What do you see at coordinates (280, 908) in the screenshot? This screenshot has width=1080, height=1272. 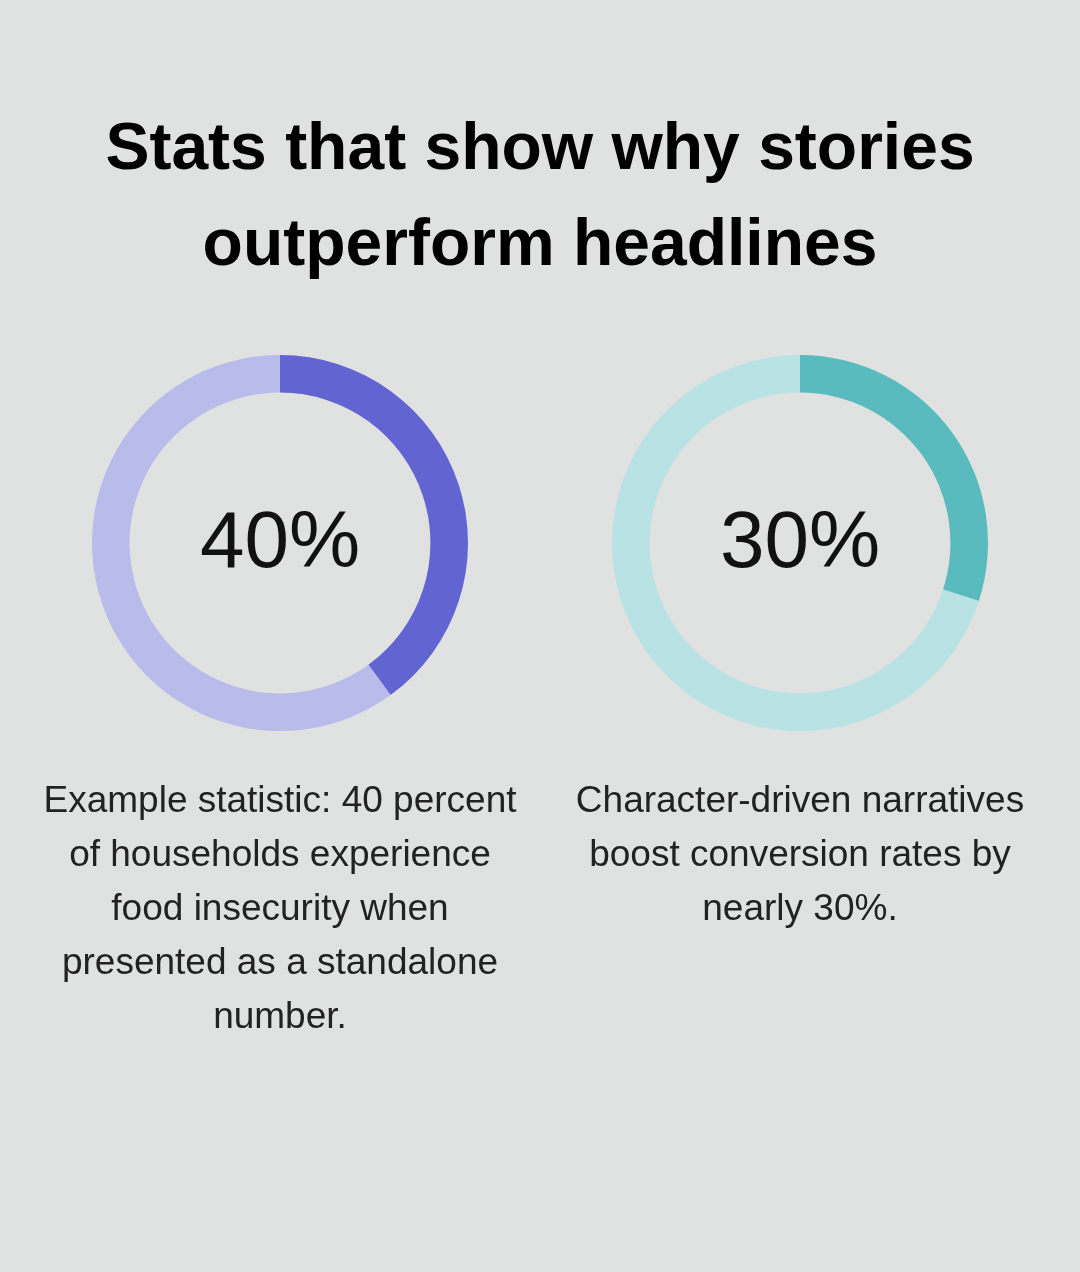 I see `text: Example statistic: 40 percent of households experience food insecurity when presented as a standalone number.` at bounding box center [280, 908].